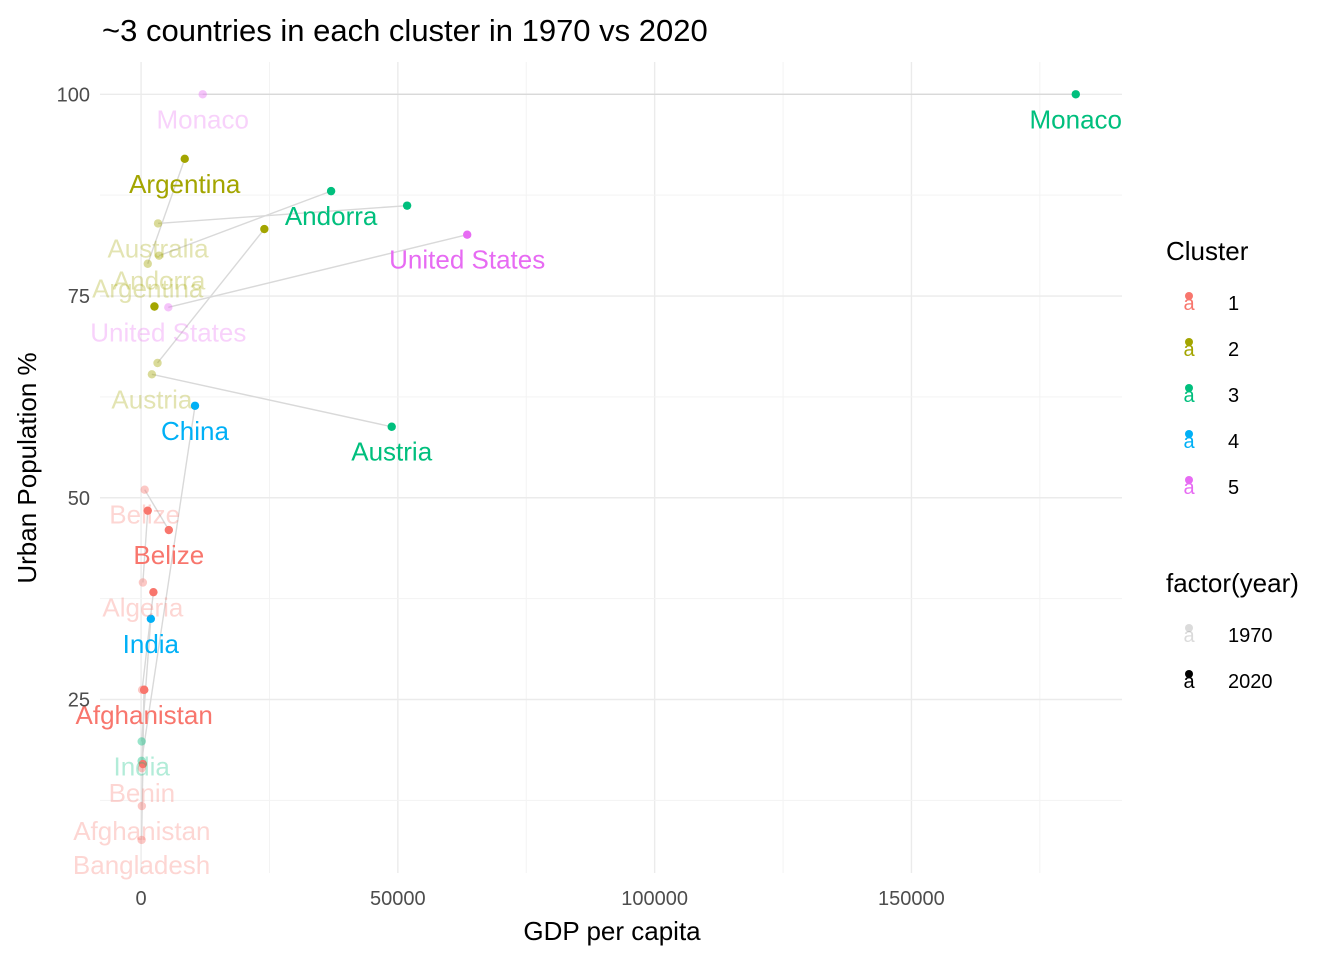  I want to click on y-tick-label: 75, so click(79, 297).